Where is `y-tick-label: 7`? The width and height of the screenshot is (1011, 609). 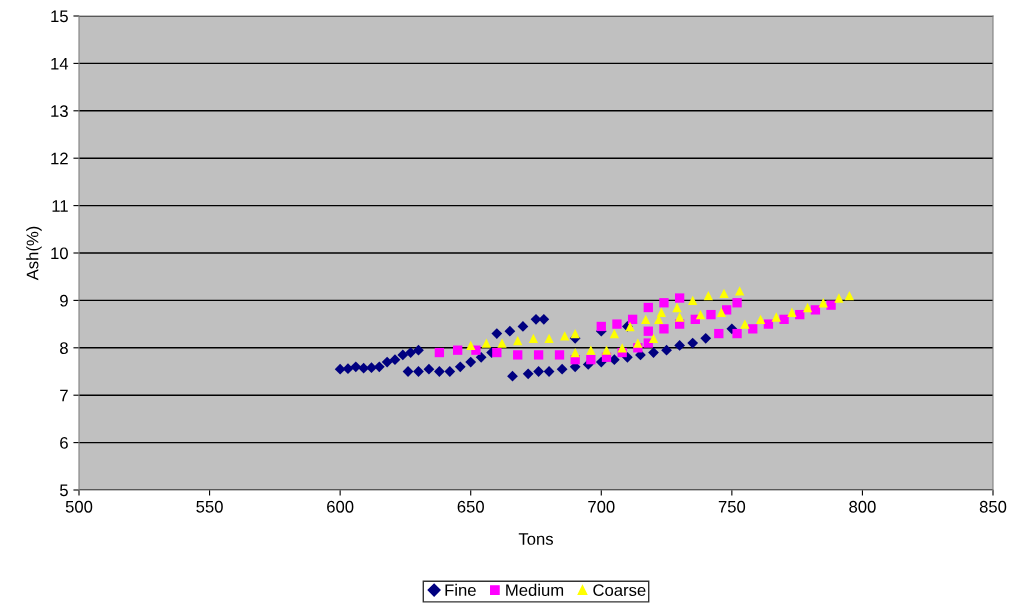 y-tick-label: 7 is located at coordinates (64, 395).